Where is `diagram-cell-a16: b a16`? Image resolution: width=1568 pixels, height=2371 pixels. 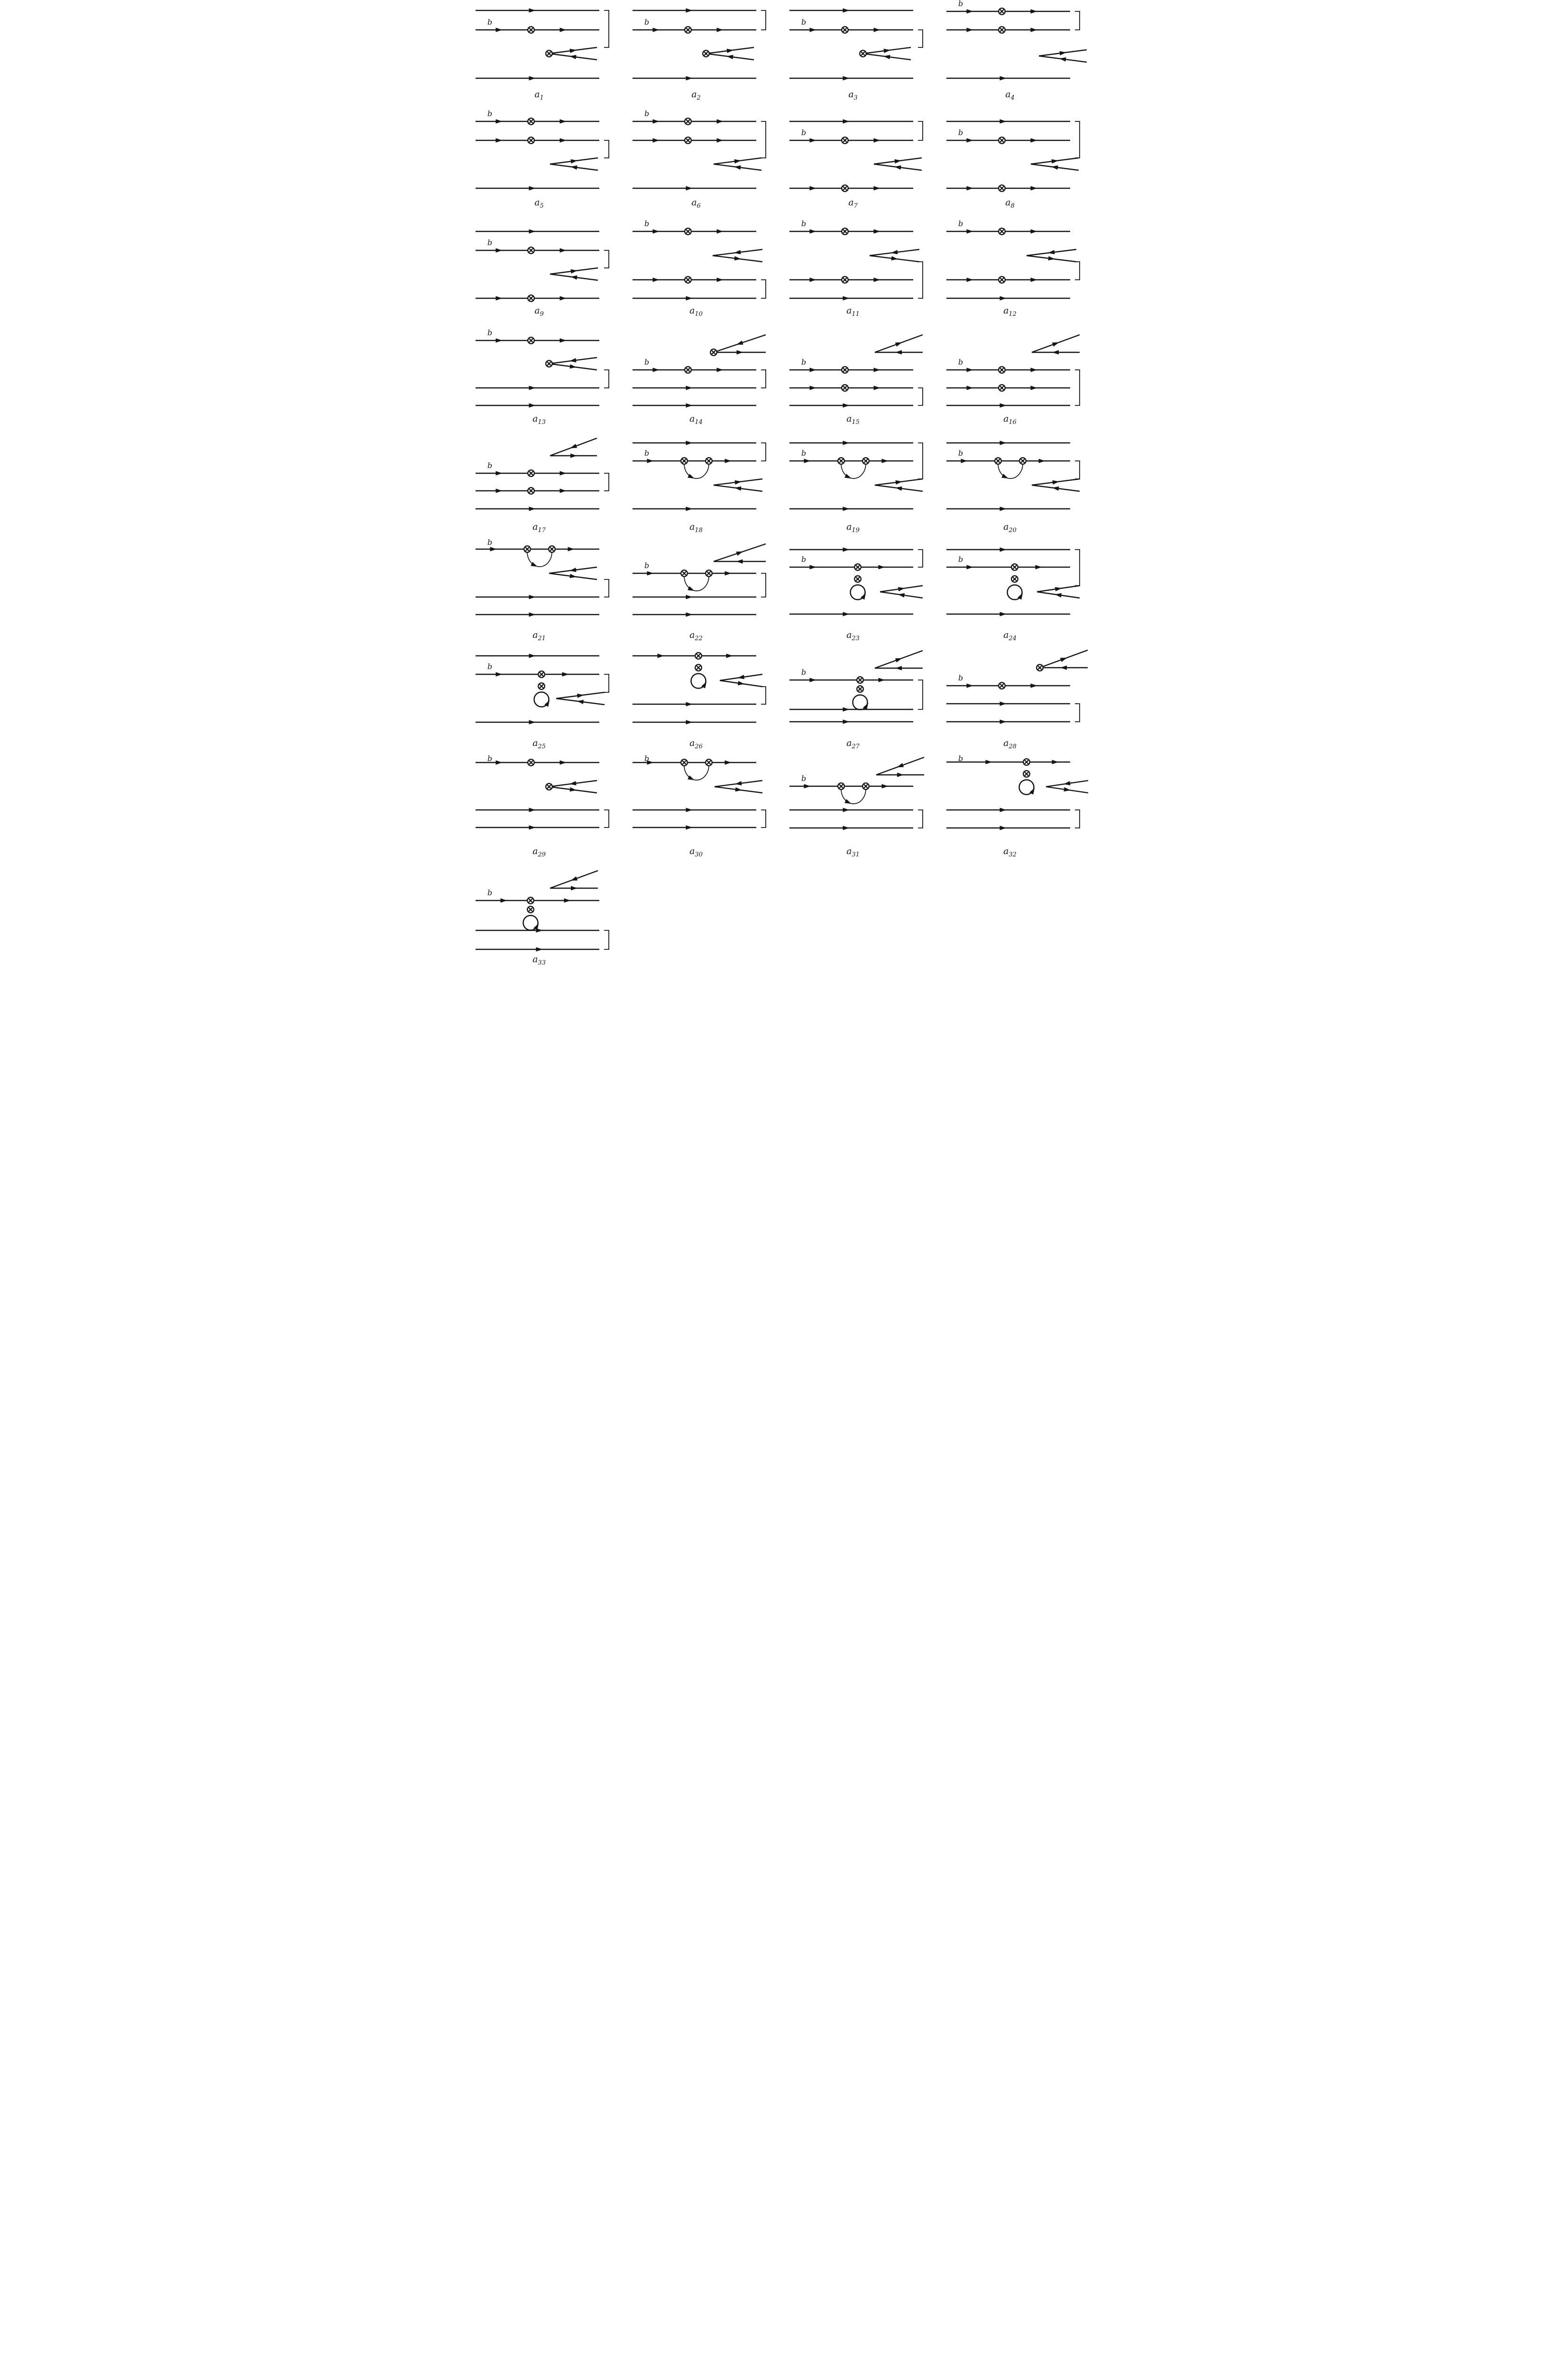 diagram-cell-a16: b a16 is located at coordinates (1020, 378).